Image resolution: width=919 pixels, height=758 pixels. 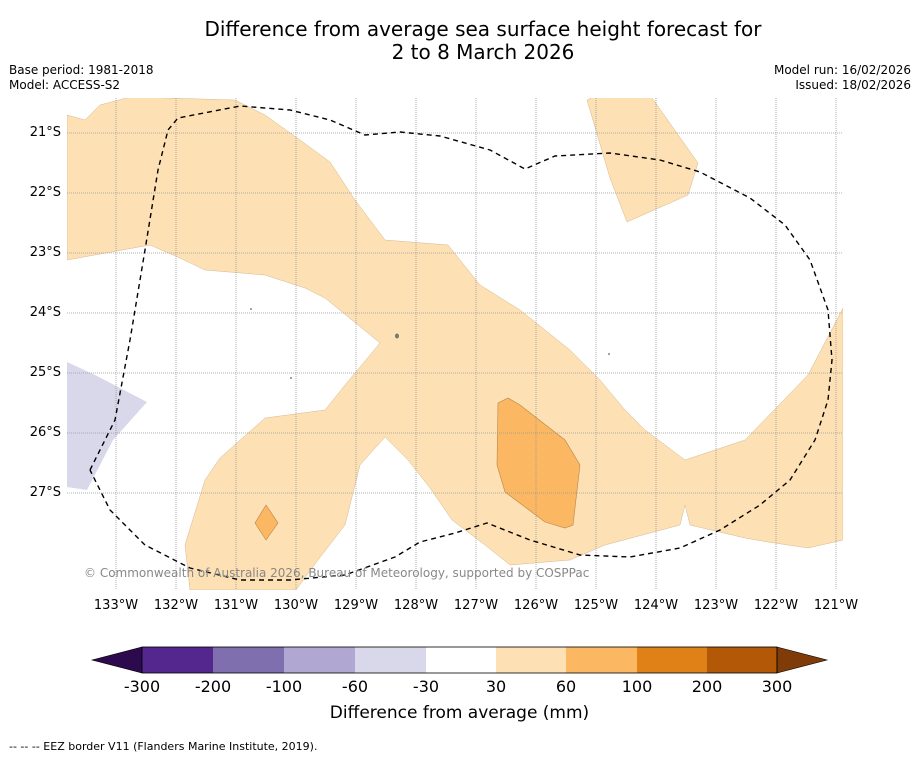 What do you see at coordinates (538, 463) in the screenshot?
I see `region-60-100-center` at bounding box center [538, 463].